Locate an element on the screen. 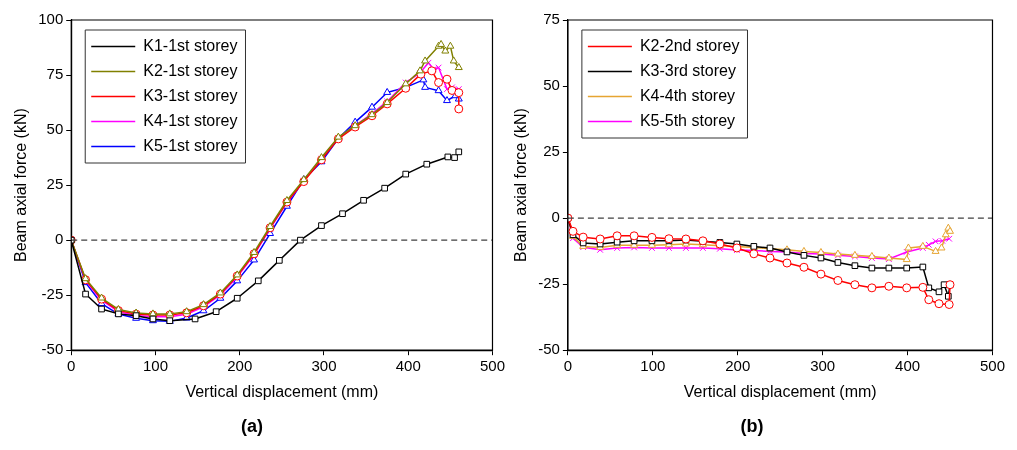 The image size is (1017, 450). legend-label: K3-3rd storey is located at coordinates (687, 70).